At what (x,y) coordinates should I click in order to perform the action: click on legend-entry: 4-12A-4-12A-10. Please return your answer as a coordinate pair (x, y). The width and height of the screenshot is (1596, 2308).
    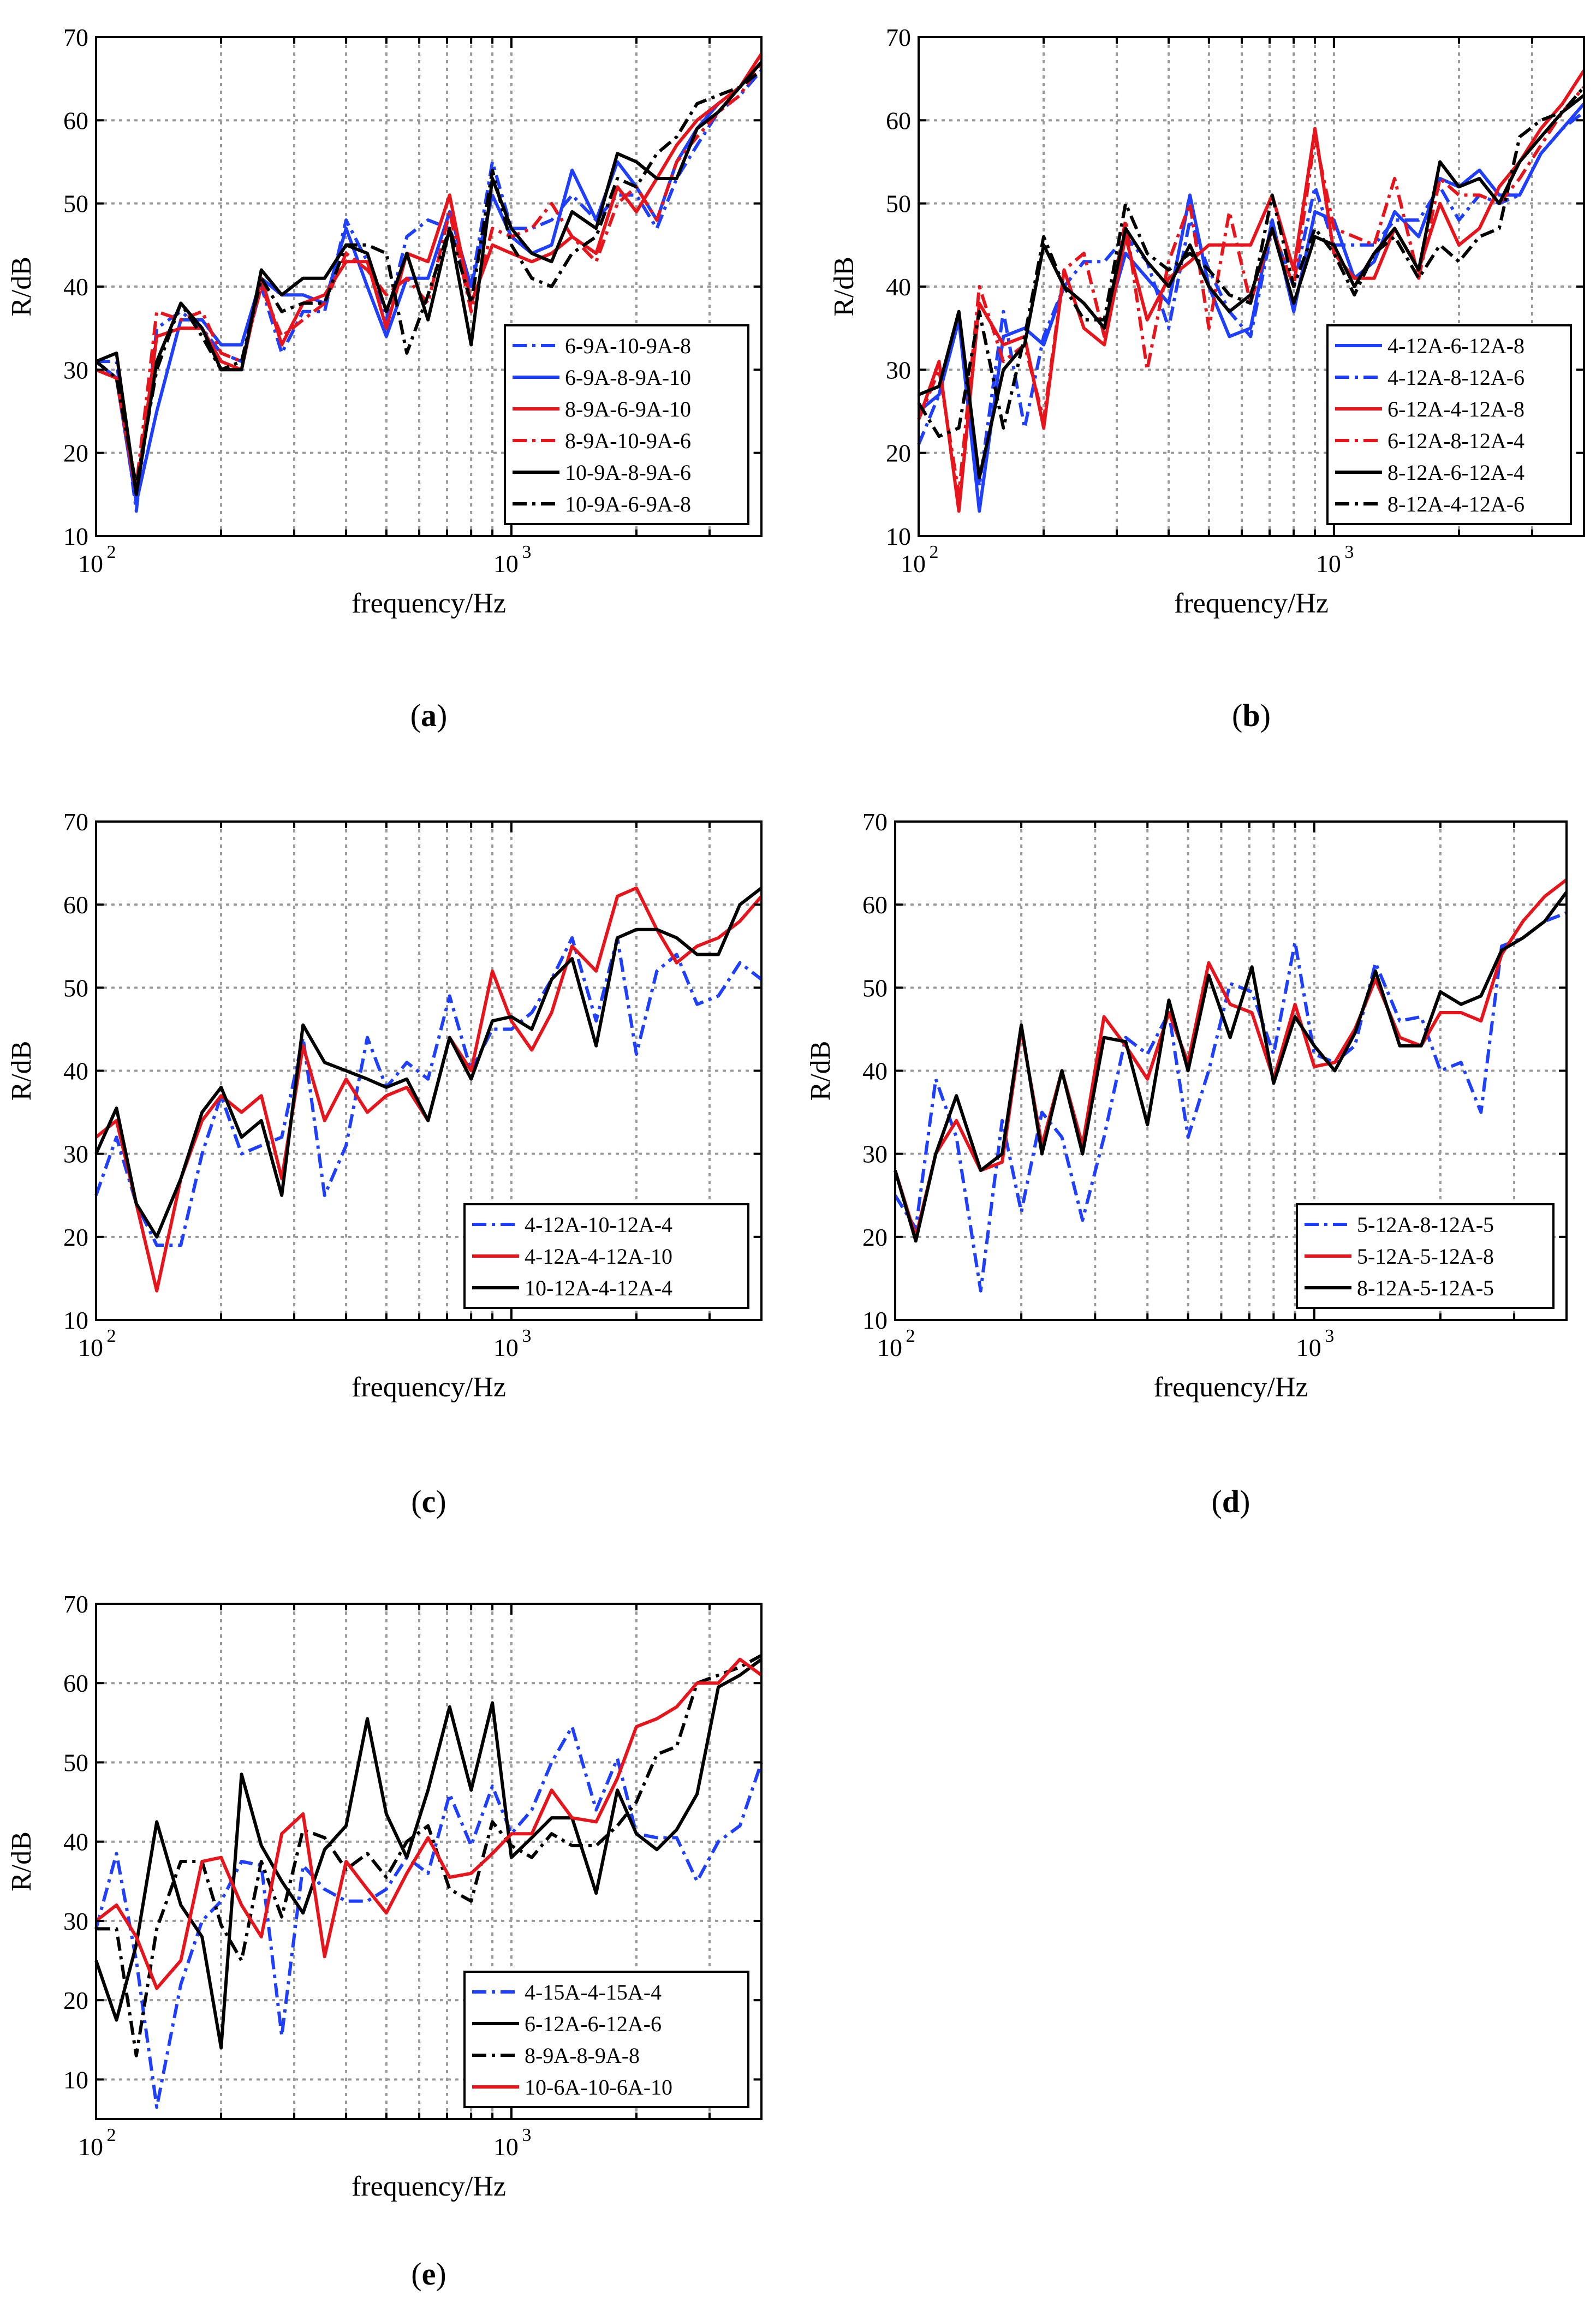
    Looking at the image, I should click on (598, 1257).